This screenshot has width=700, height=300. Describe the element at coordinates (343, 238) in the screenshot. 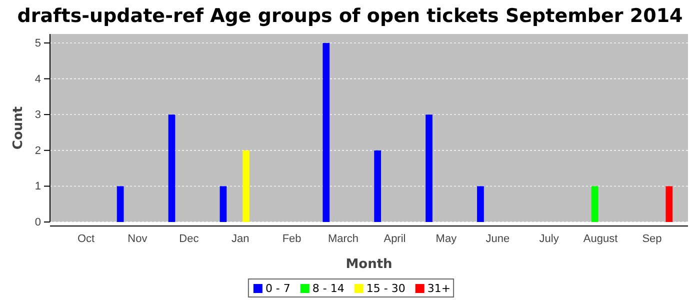

I see `x-tick-label: March` at that location.